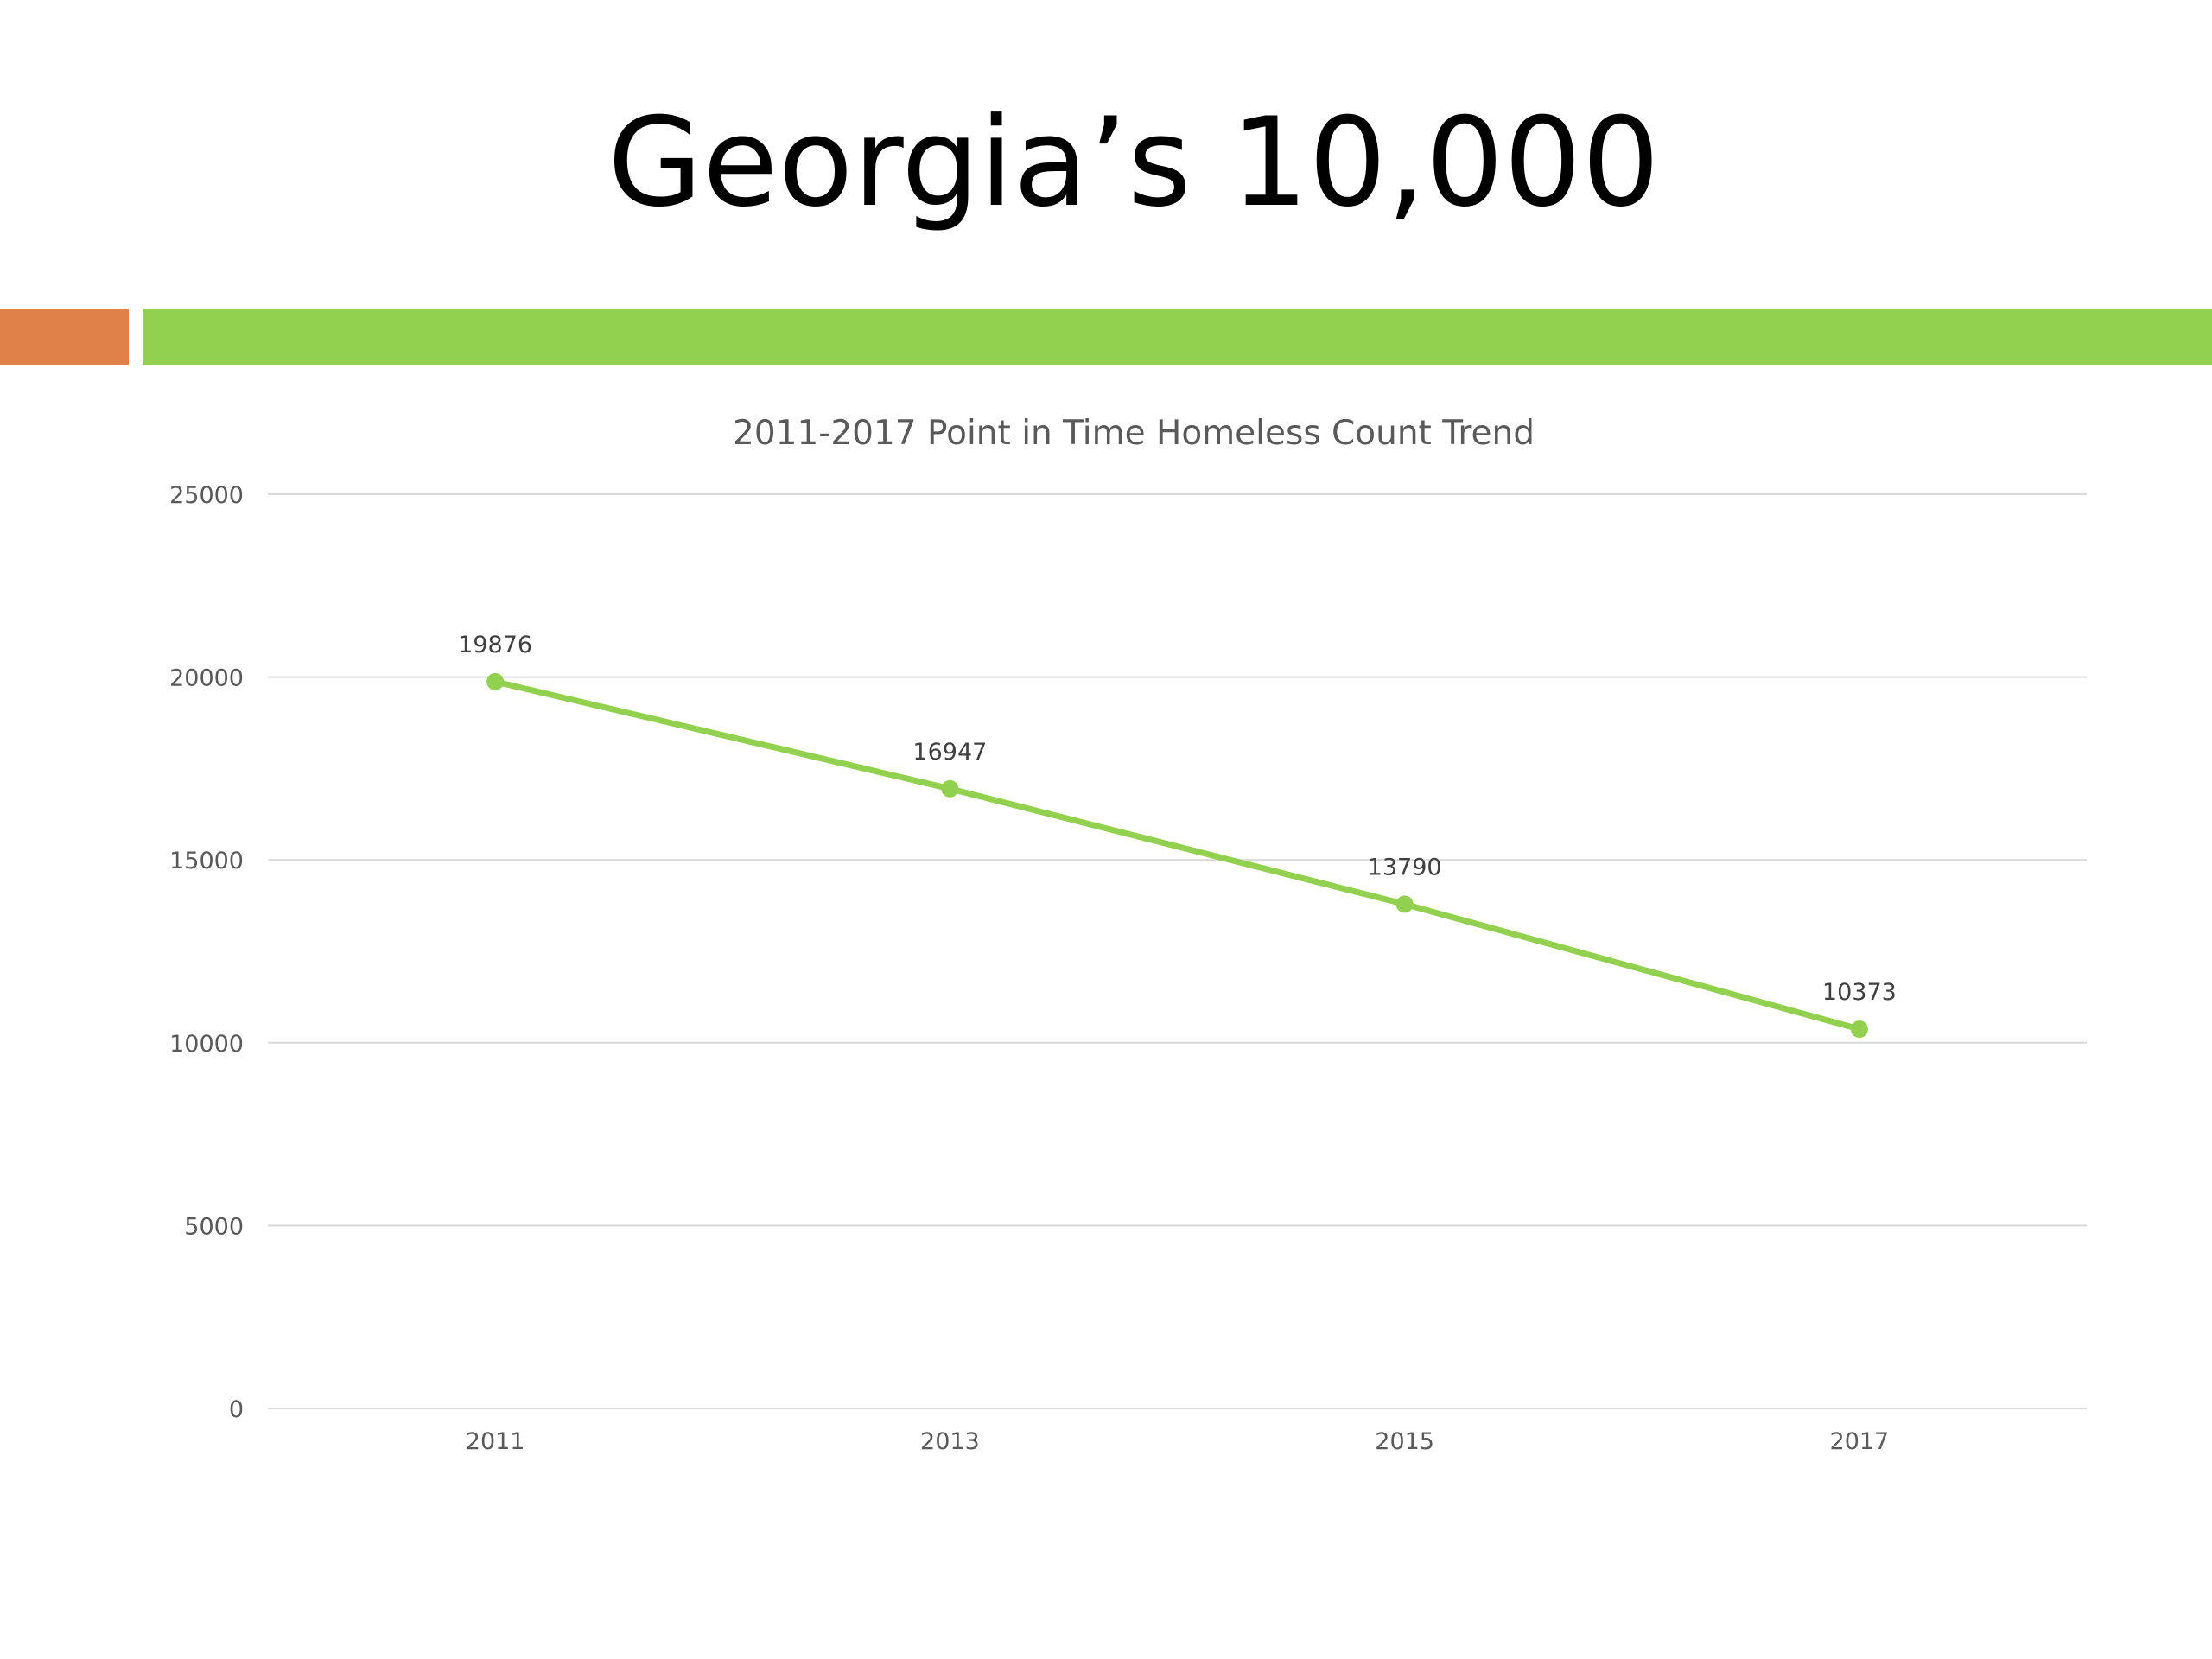 The image size is (2212, 1659). Describe the element at coordinates (206, 678) in the screenshot. I see `y-tick-label: 20000` at that location.